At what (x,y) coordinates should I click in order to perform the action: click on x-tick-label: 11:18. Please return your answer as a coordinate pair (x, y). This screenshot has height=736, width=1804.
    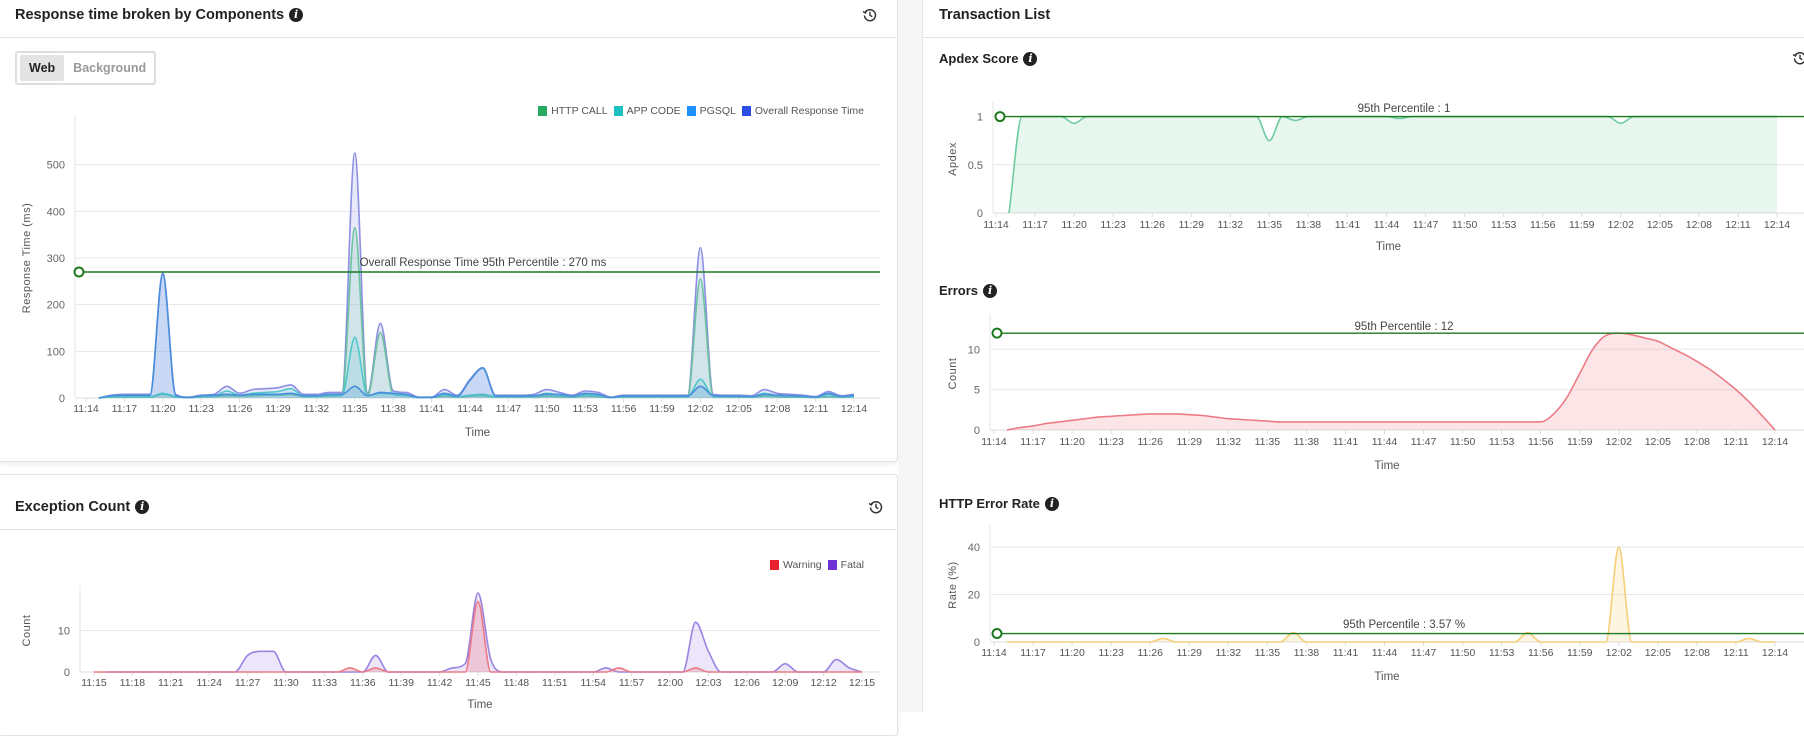
    Looking at the image, I should click on (133, 683).